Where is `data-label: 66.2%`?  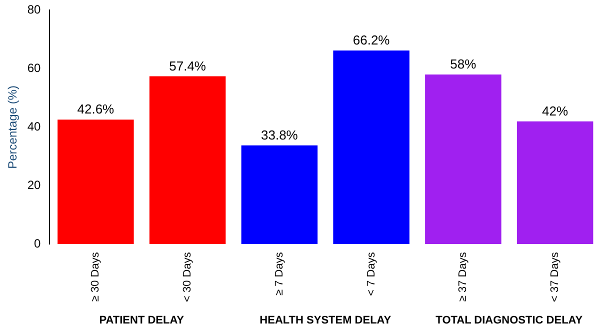 data-label: 66.2% is located at coordinates (371, 40).